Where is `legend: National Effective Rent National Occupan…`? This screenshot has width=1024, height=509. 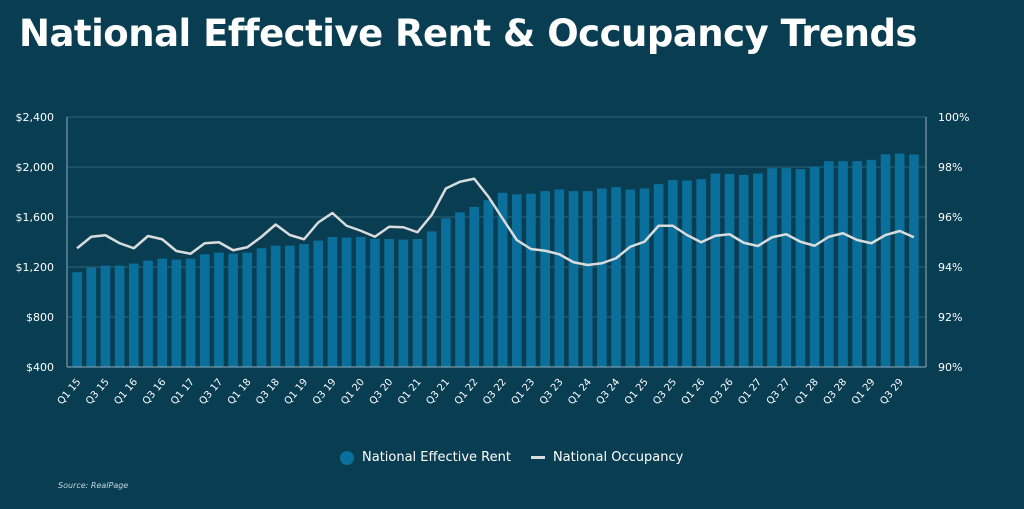 legend: National Effective Rent National Occupan… is located at coordinates (511, 457).